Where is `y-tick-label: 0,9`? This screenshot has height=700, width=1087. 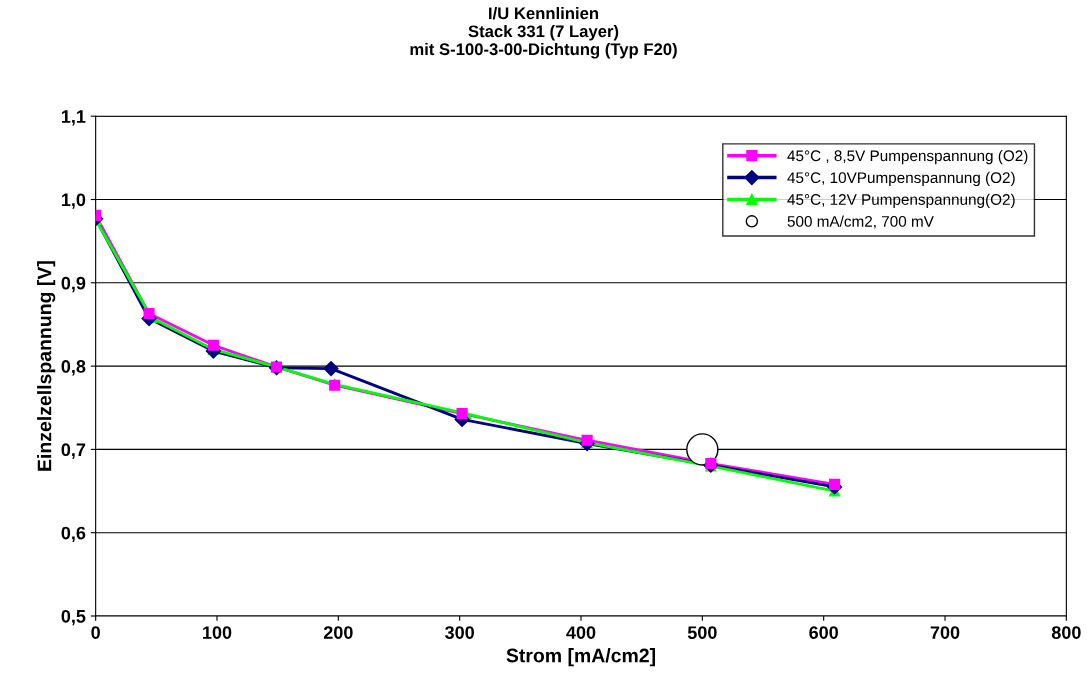
y-tick-label: 0,9 is located at coordinates (73, 284).